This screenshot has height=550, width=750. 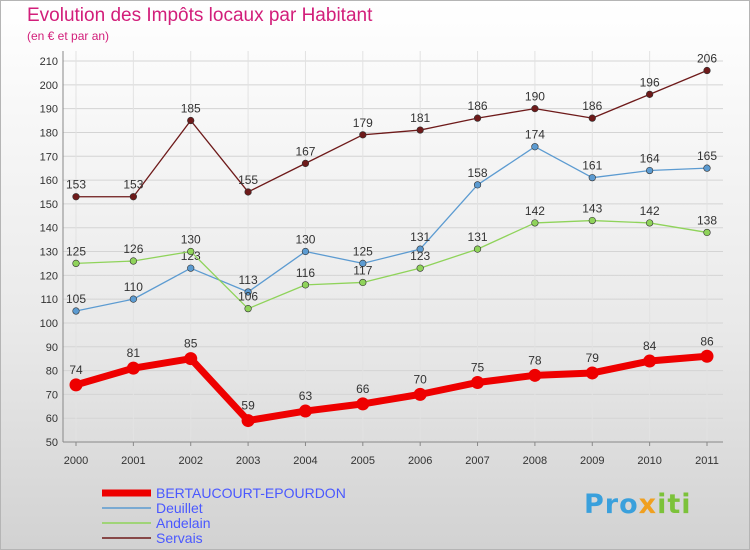 What do you see at coordinates (478, 237) in the screenshot?
I see `data-label-andelain: 131` at bounding box center [478, 237].